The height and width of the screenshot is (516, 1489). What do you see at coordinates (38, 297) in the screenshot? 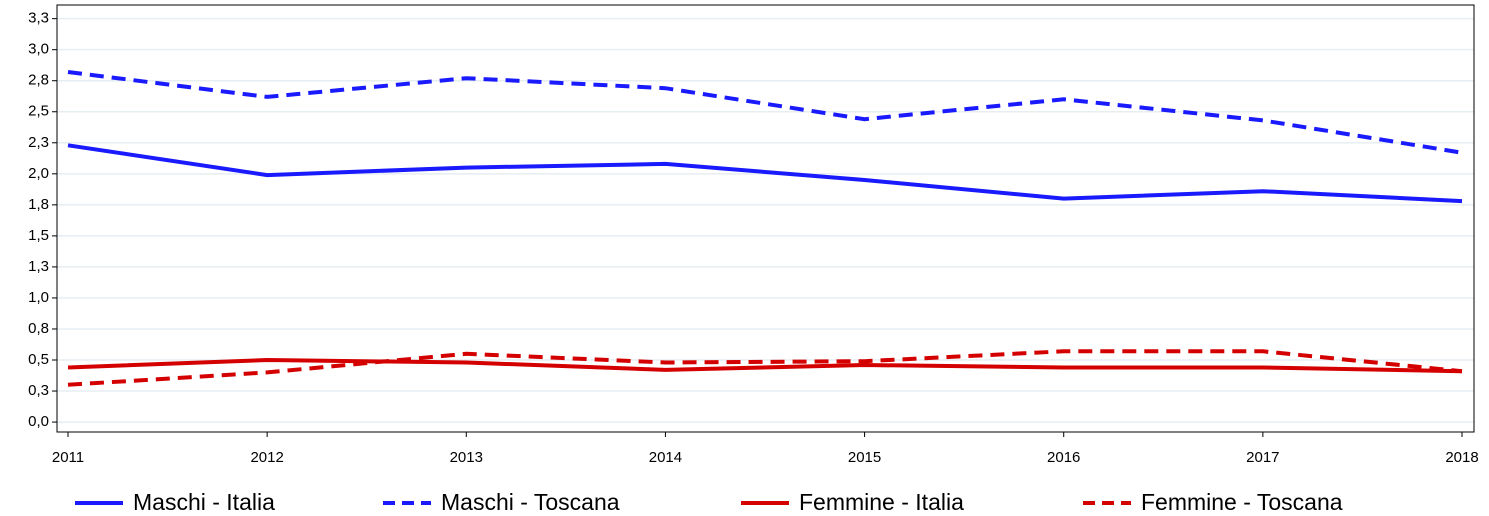
I see `y-tick-label: 1,0` at bounding box center [38, 297].